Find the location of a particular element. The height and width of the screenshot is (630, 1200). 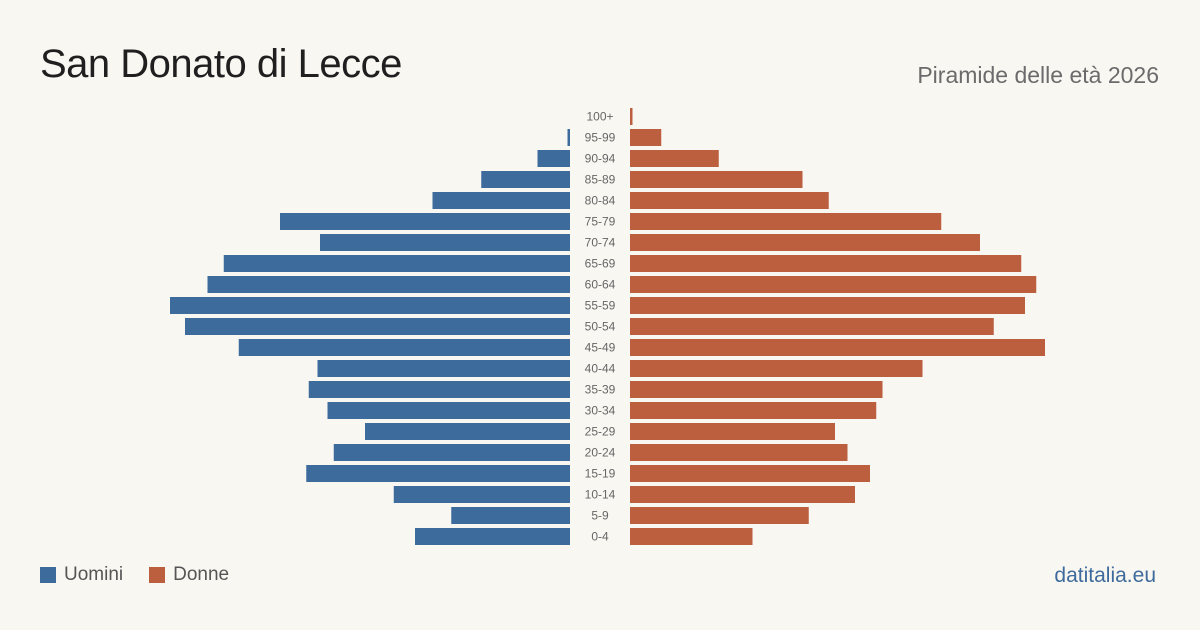

age-label-25-29: 25-29 is located at coordinates (600, 432).